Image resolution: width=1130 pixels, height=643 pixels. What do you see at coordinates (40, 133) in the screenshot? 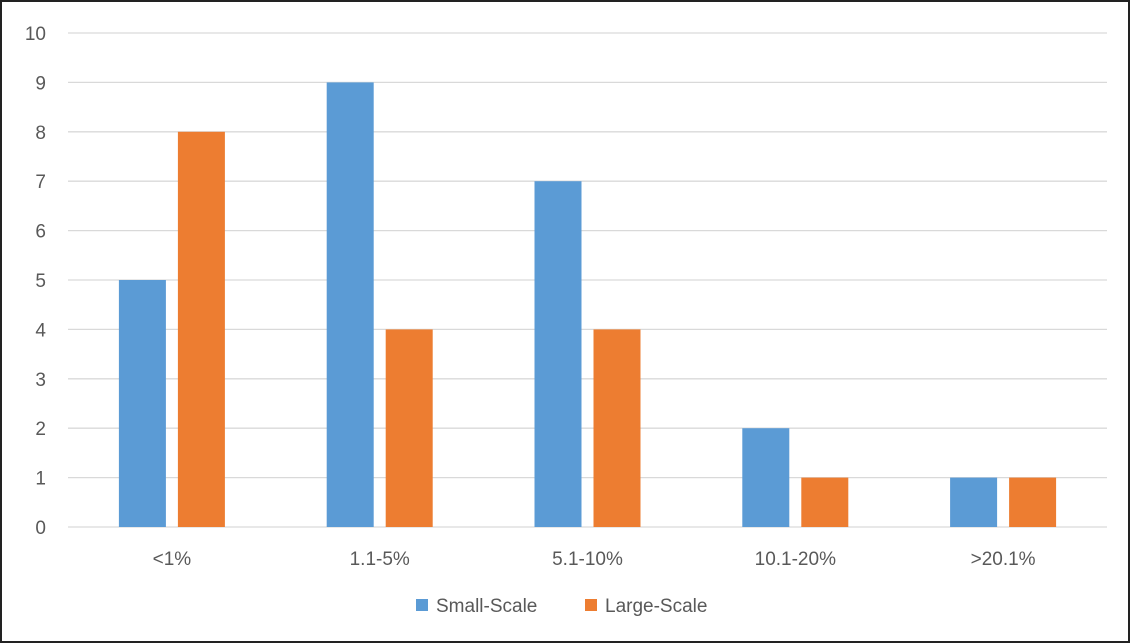
I see `y-tick-label: 8` at bounding box center [40, 133].